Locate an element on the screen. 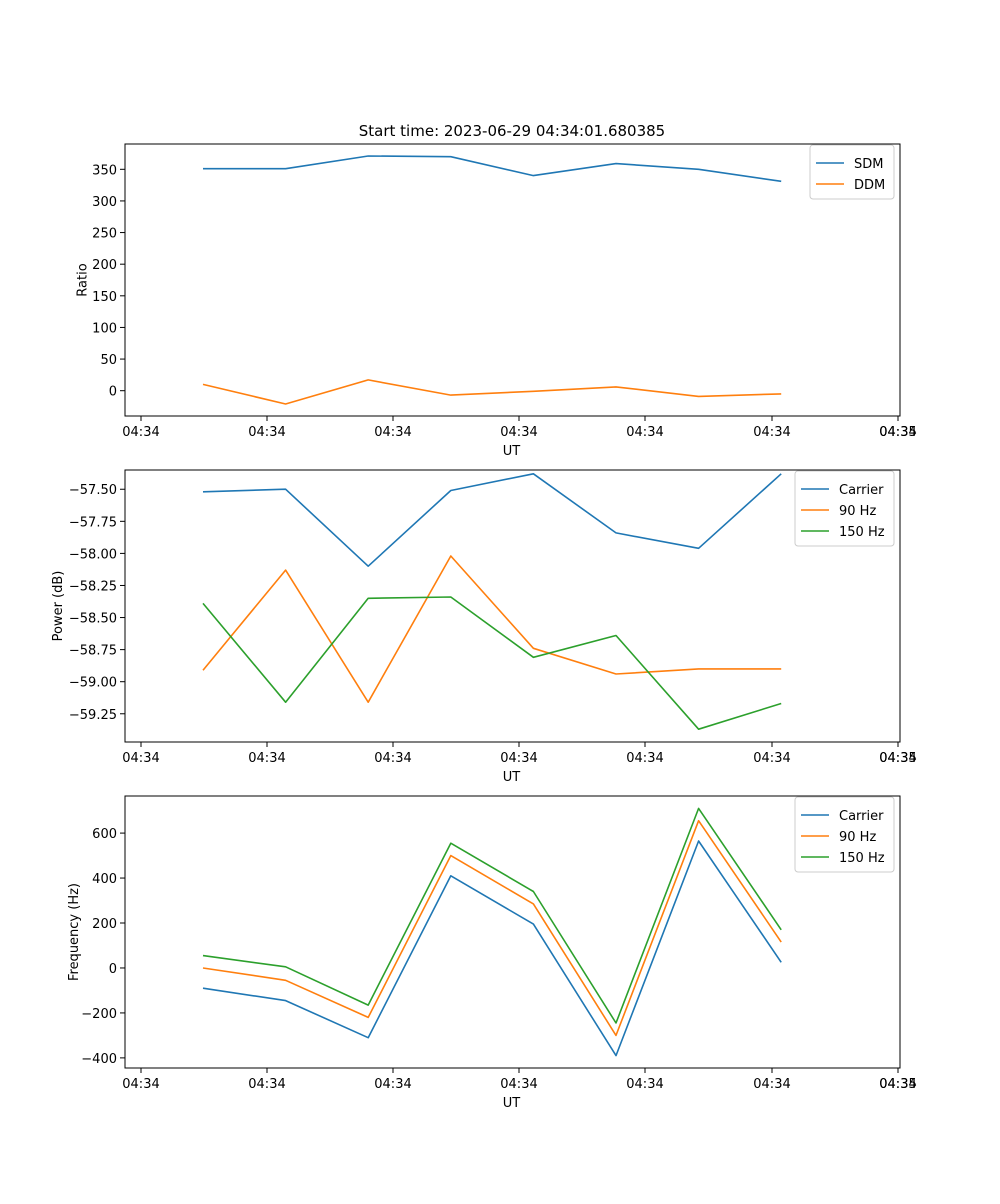 This screenshot has height=1204, width=1000. legend-label: SDM is located at coordinates (868, 164).